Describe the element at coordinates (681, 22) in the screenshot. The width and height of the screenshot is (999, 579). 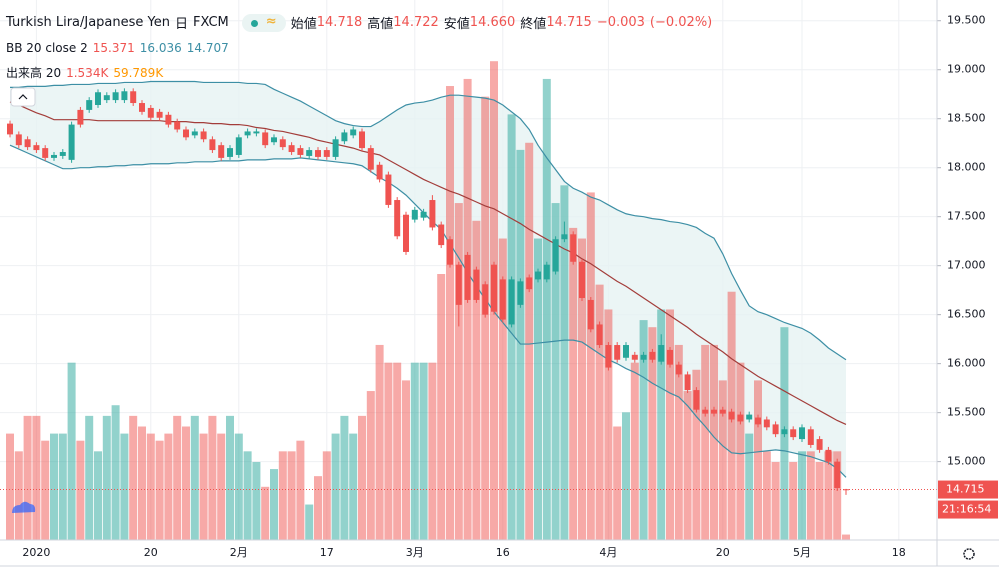
I see `change-pct: (−0.02%)` at that location.